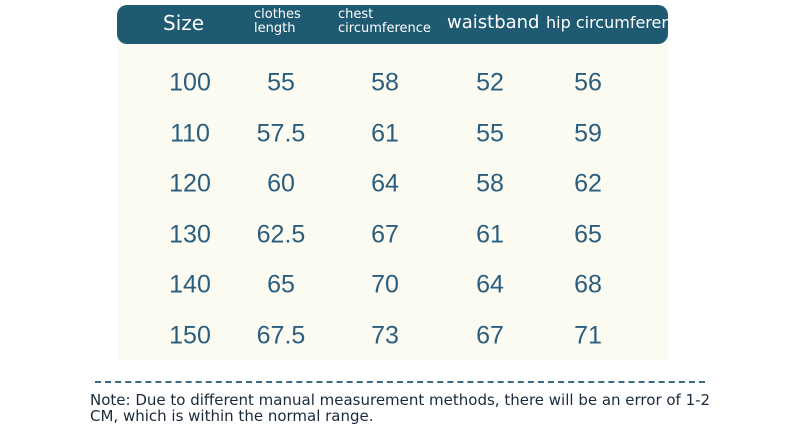  What do you see at coordinates (400, 382) in the screenshot?
I see `separator` at bounding box center [400, 382].